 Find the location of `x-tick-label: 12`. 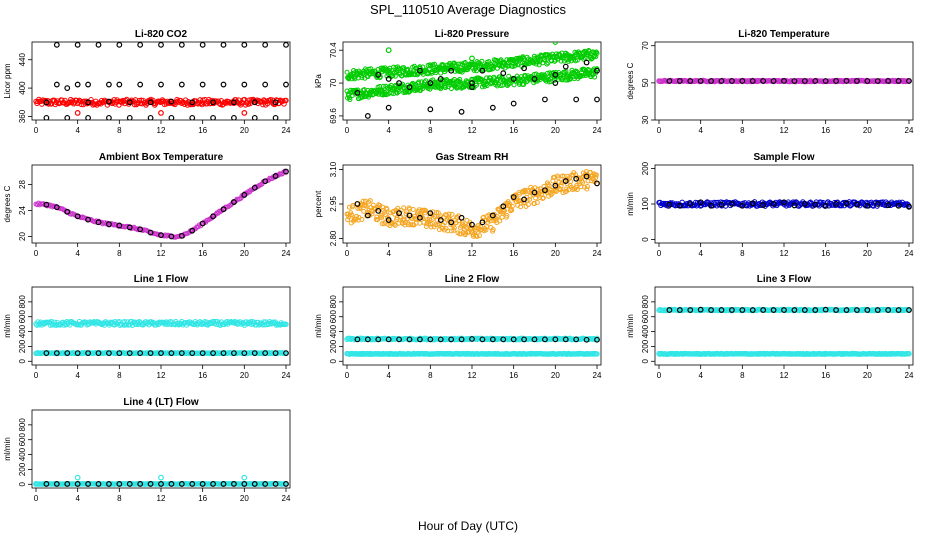

x-tick-label: 12 is located at coordinates (161, 375).